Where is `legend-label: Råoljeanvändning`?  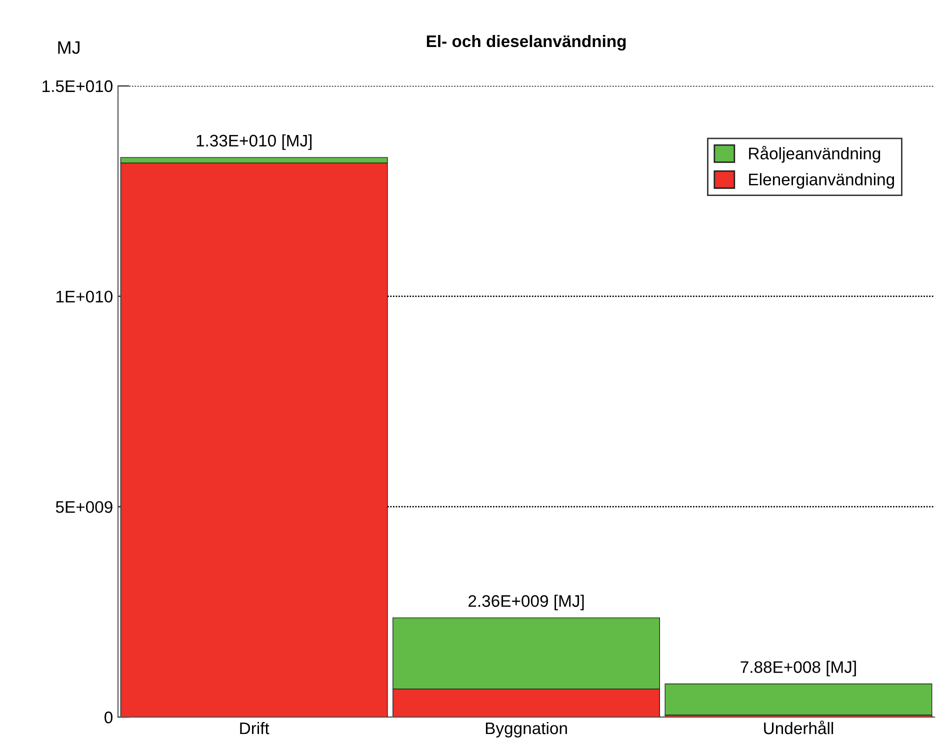 legend-label: Råoljeanvändning is located at coordinates (814, 154).